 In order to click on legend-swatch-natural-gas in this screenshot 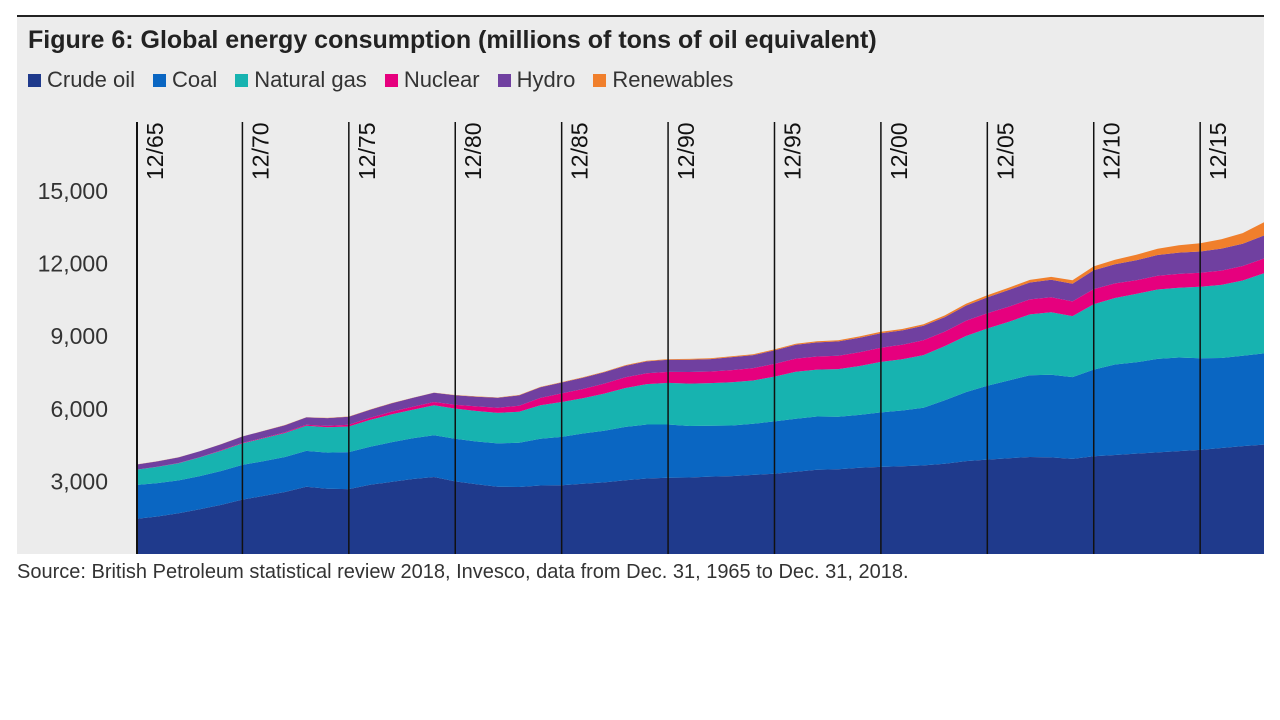, I will do `click(242, 80)`.